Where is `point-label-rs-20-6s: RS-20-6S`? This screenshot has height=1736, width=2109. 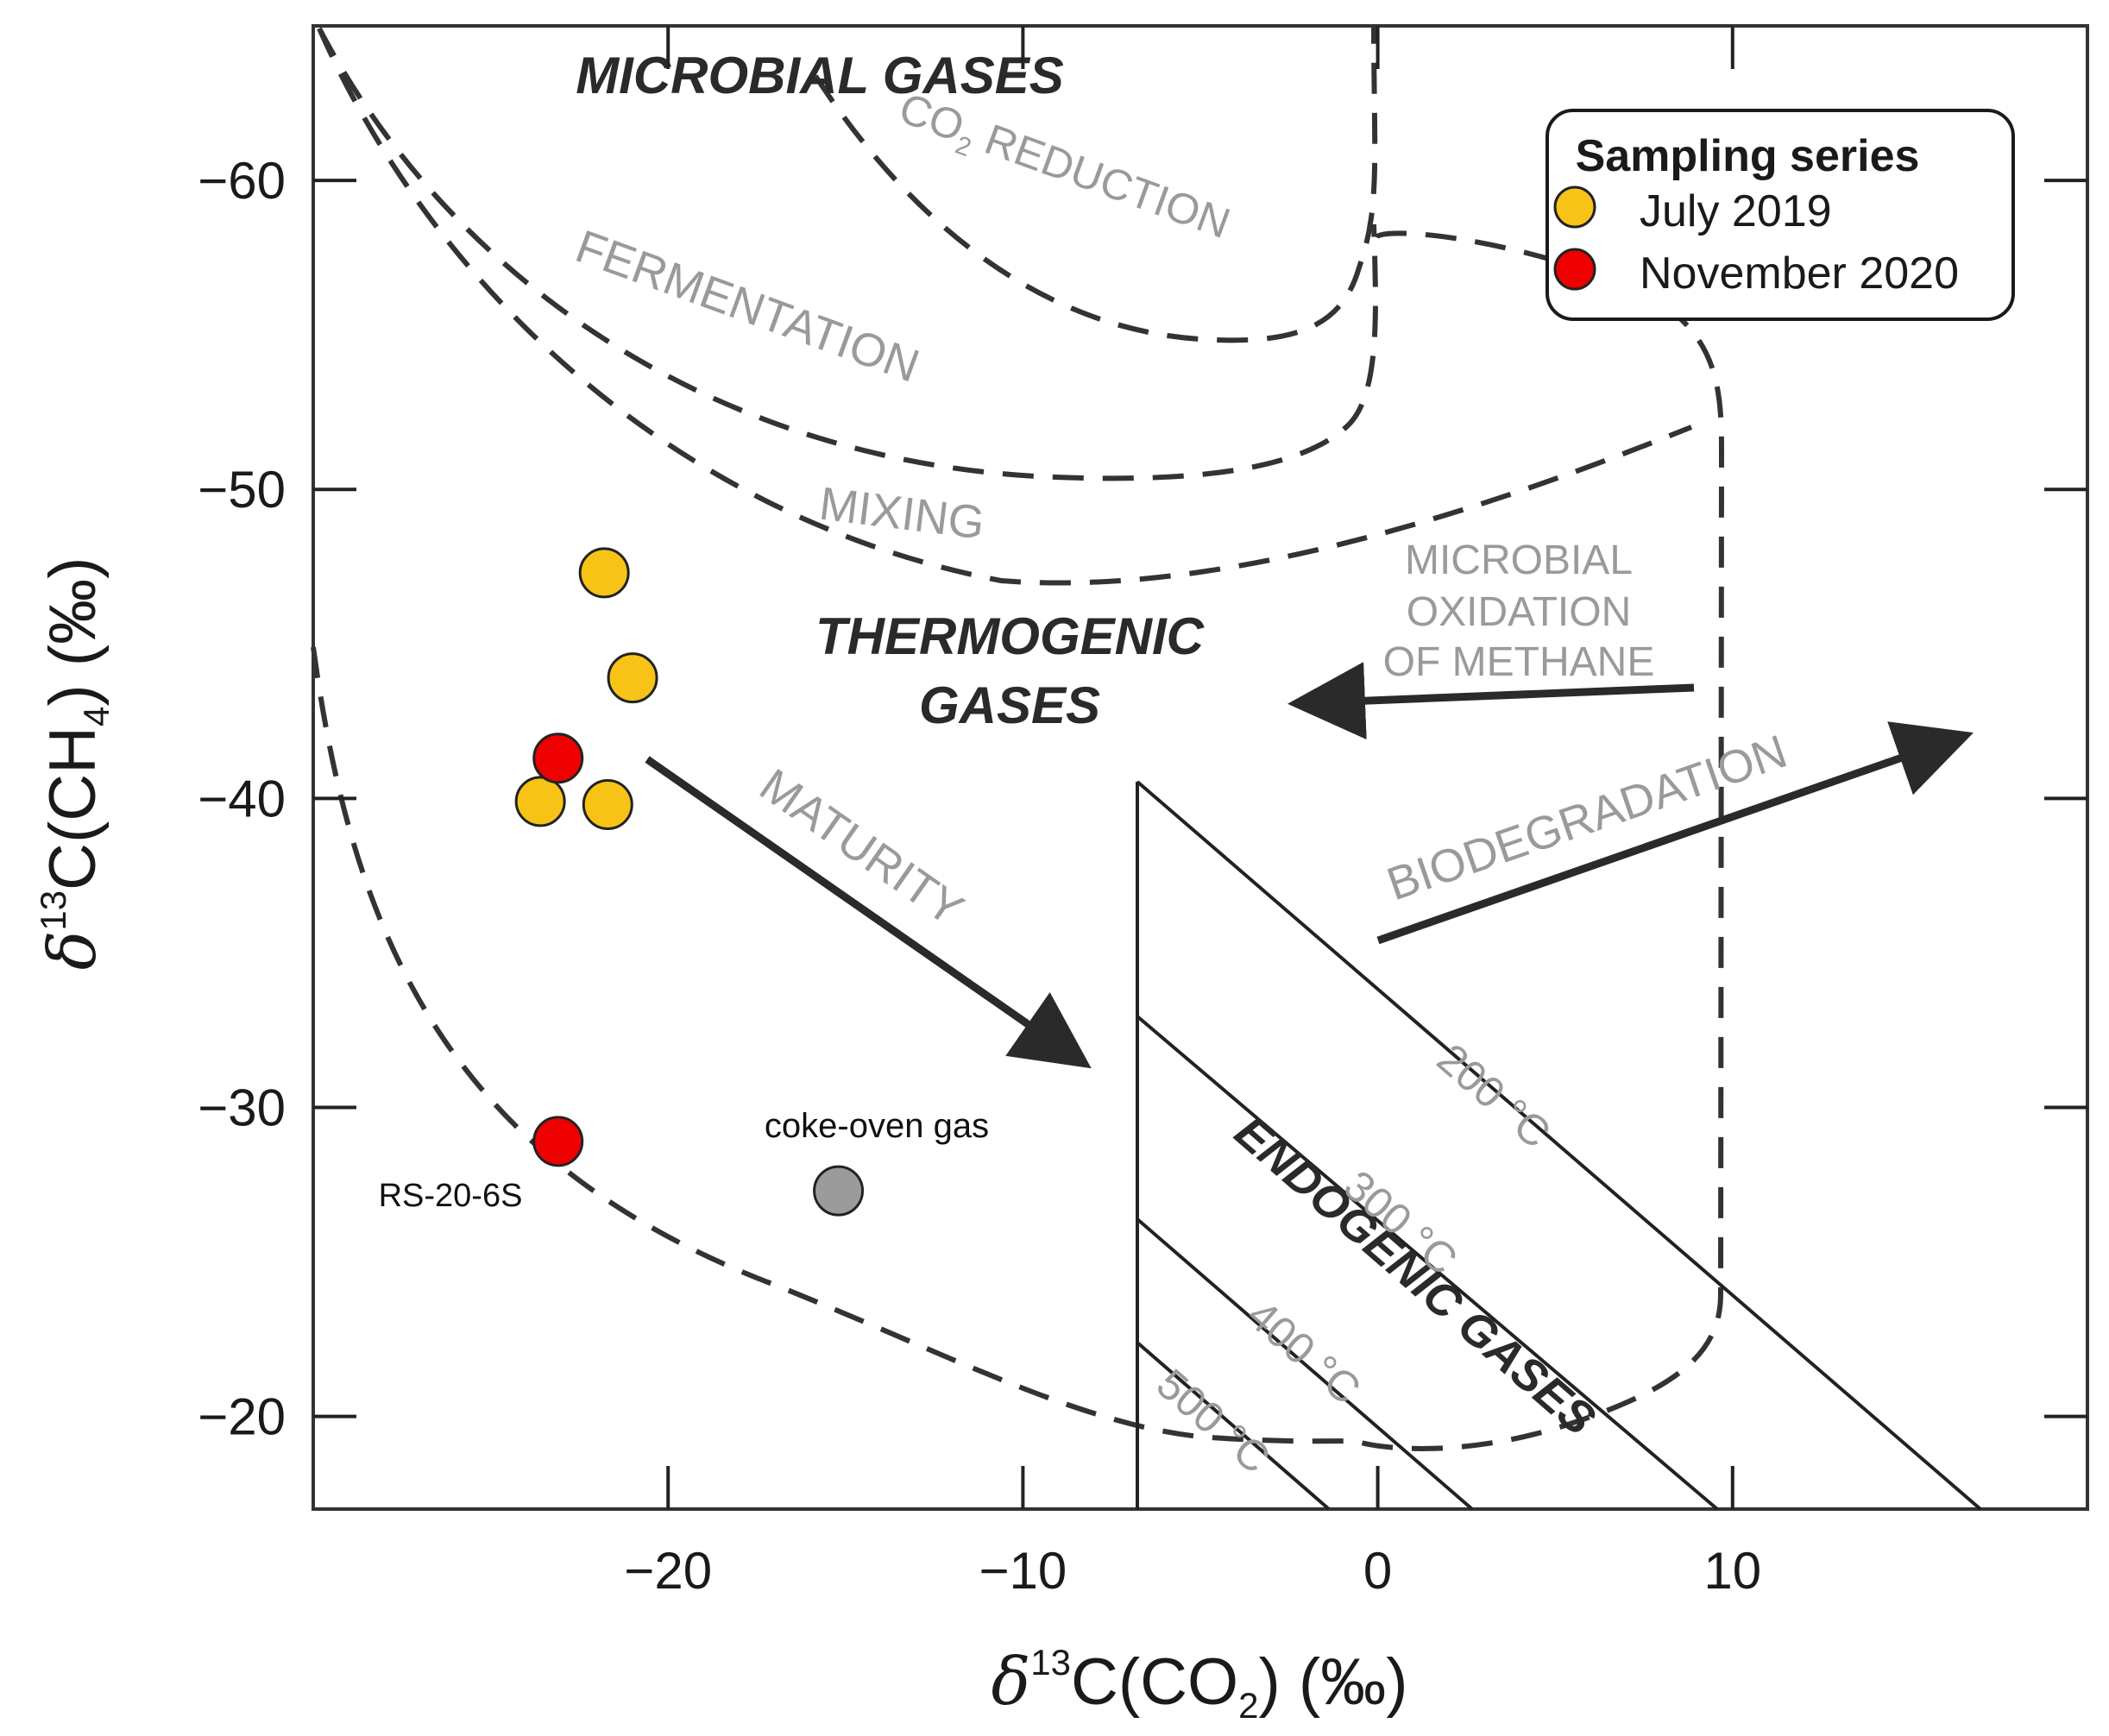 point-label-rs-20-6s: RS-20-6S is located at coordinates (451, 1196).